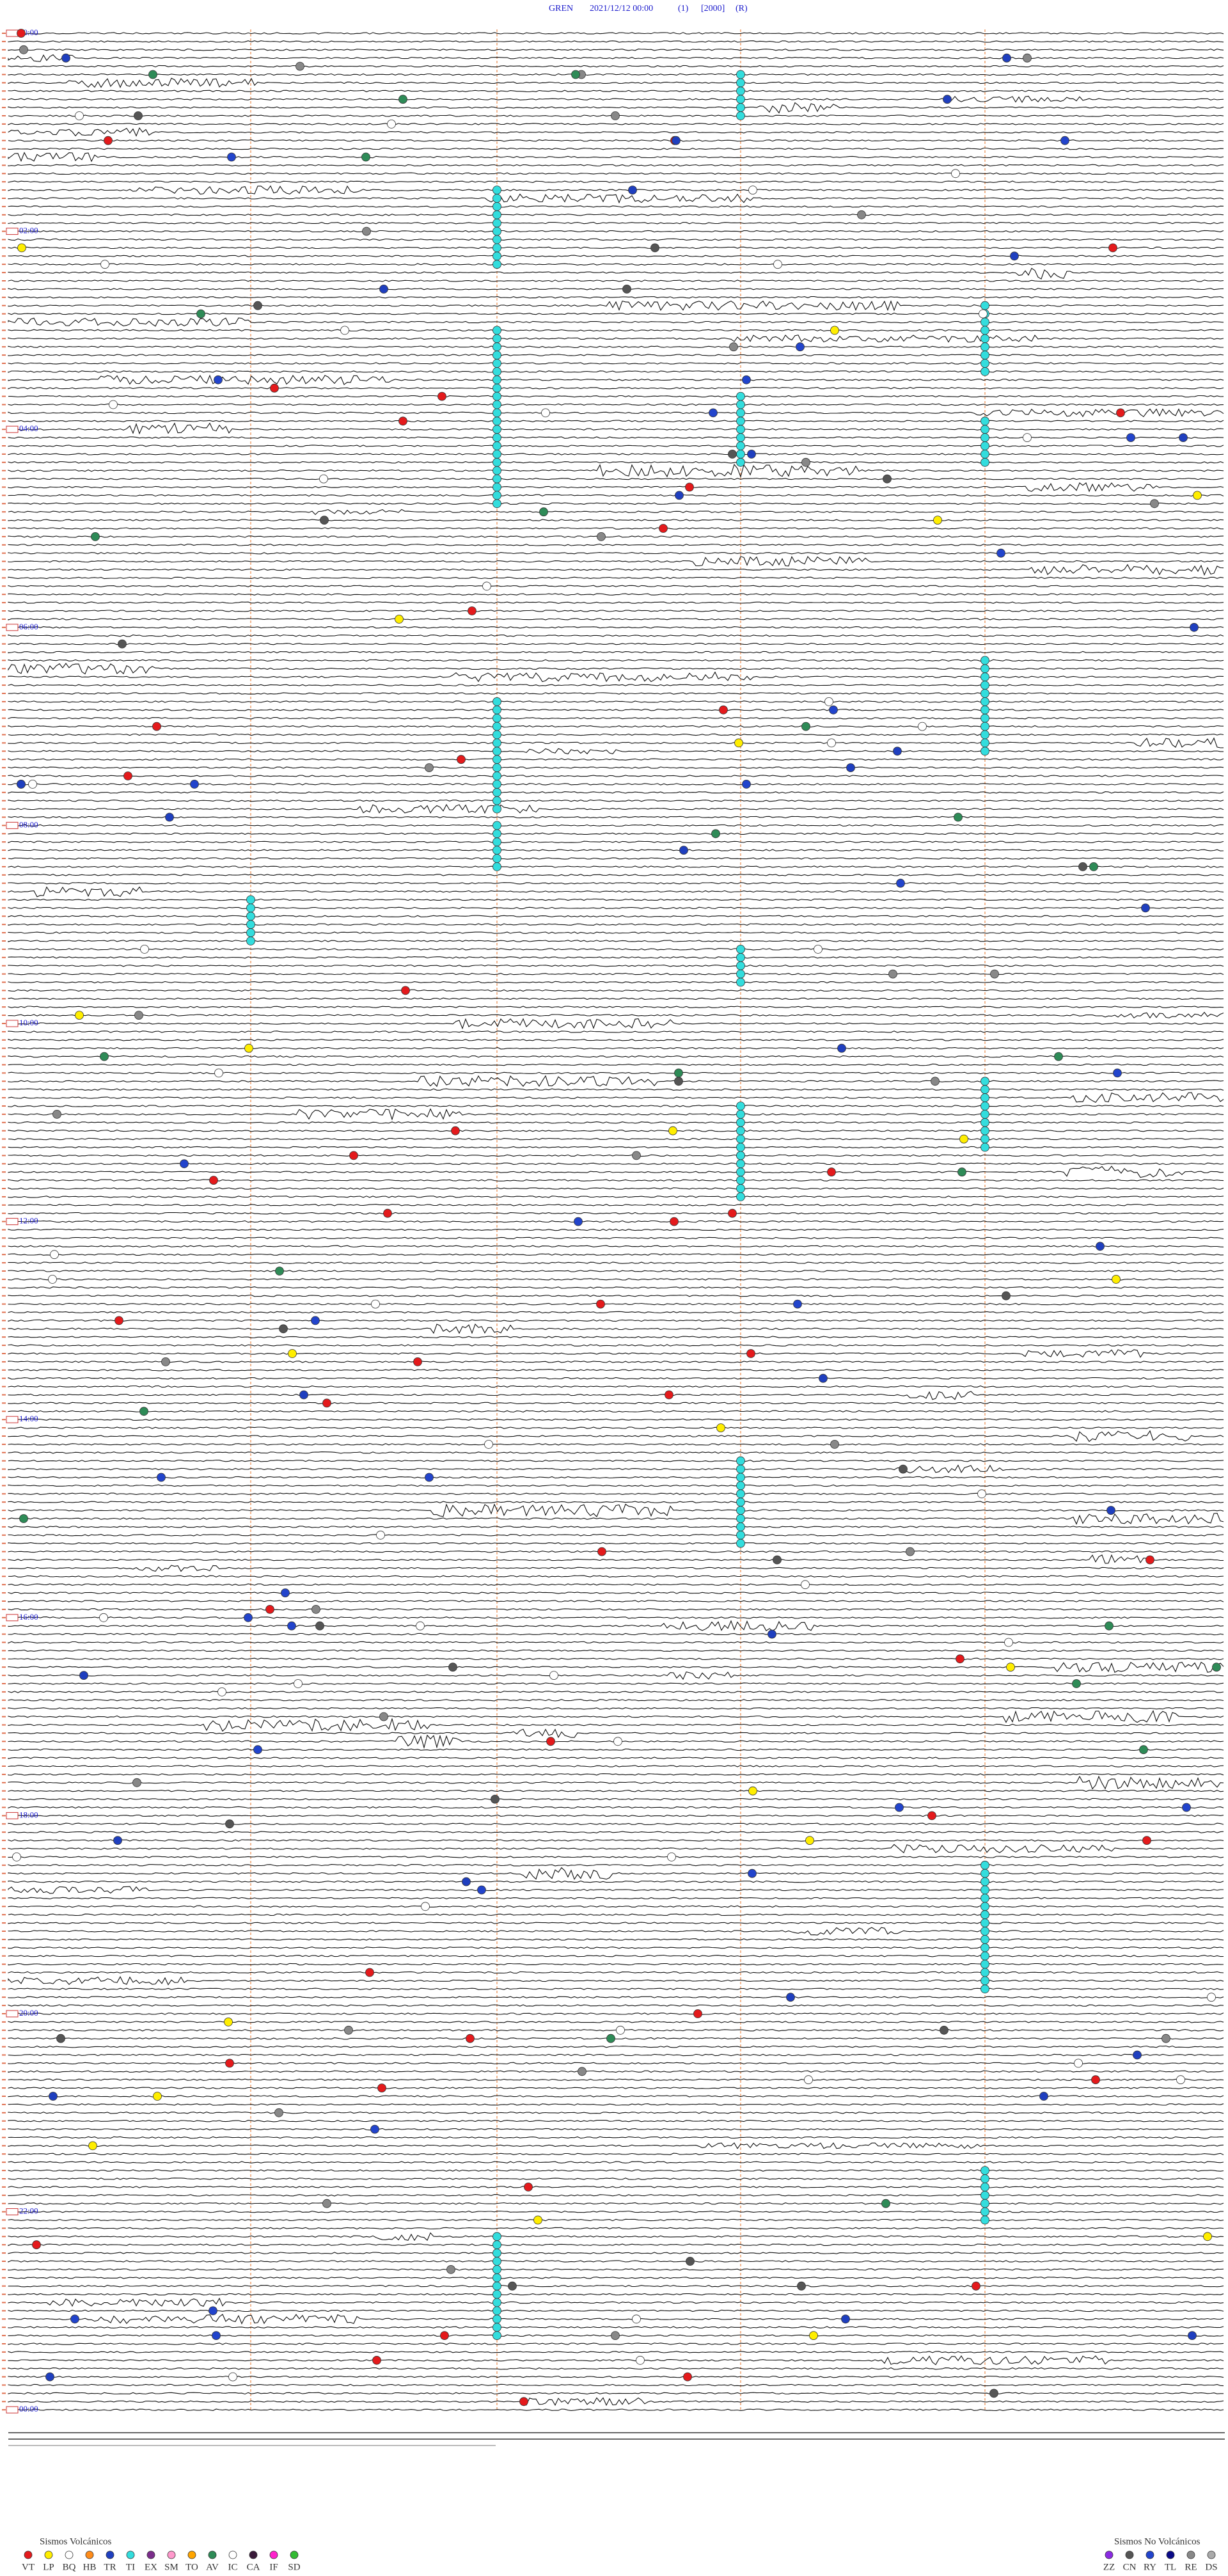 The image size is (1228, 2576). I want to click on time-label: 04:00, so click(28, 428).